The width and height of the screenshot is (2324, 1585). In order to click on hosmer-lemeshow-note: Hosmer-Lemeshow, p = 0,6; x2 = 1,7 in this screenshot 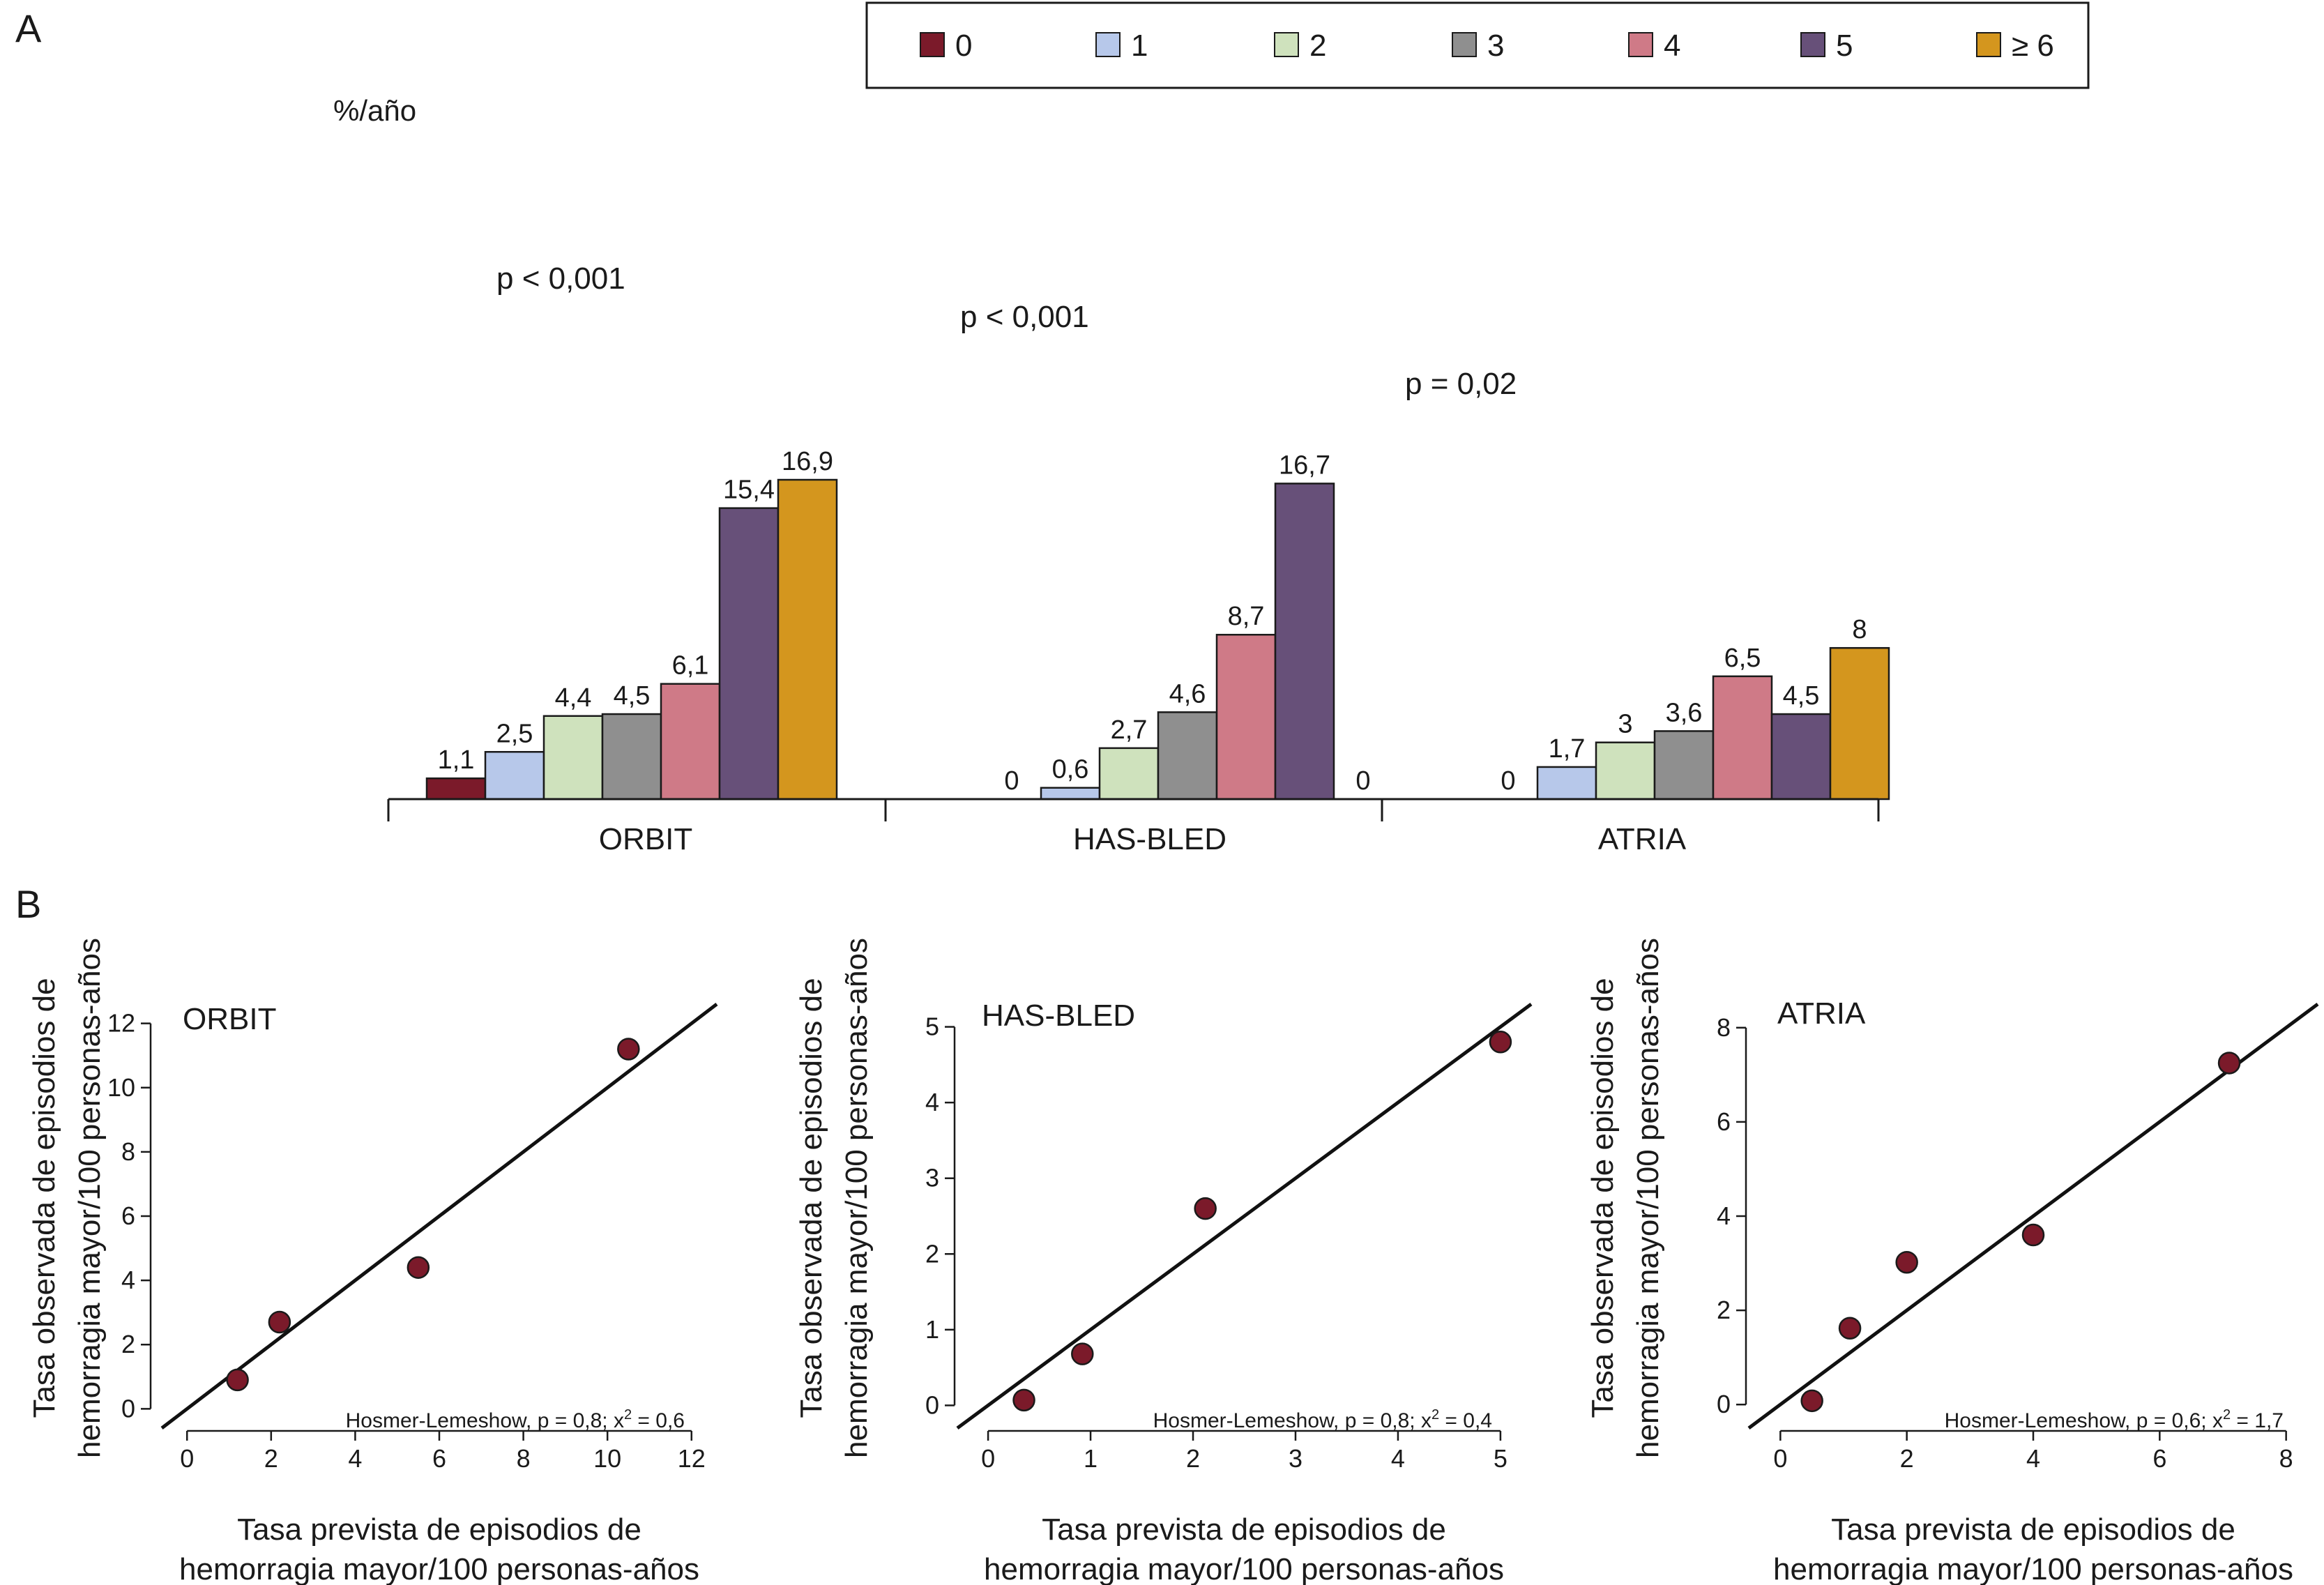, I will do `click(2114, 1420)`.